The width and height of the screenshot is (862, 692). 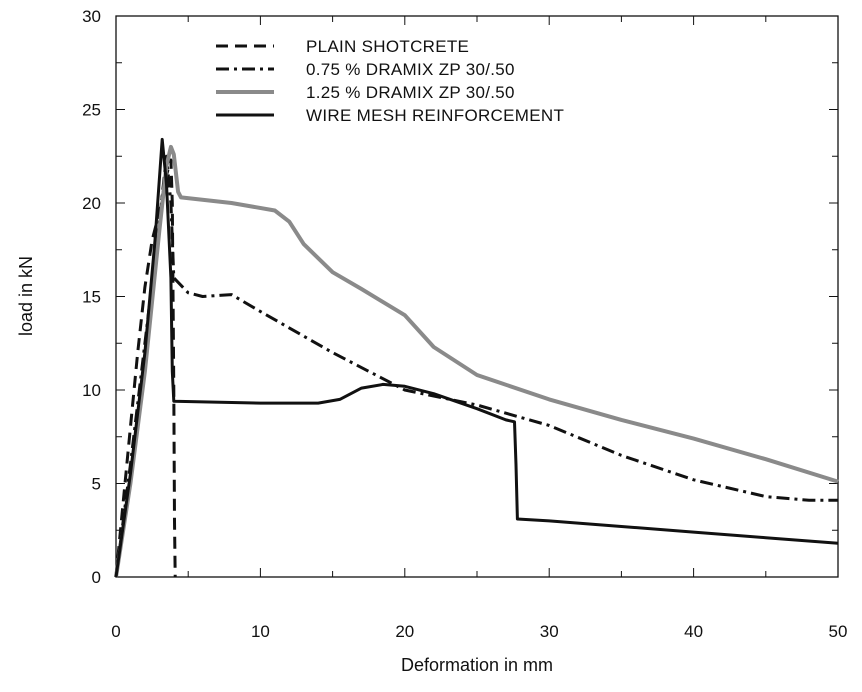 What do you see at coordinates (477, 665) in the screenshot?
I see `x-axis-label: Deformation in mm` at bounding box center [477, 665].